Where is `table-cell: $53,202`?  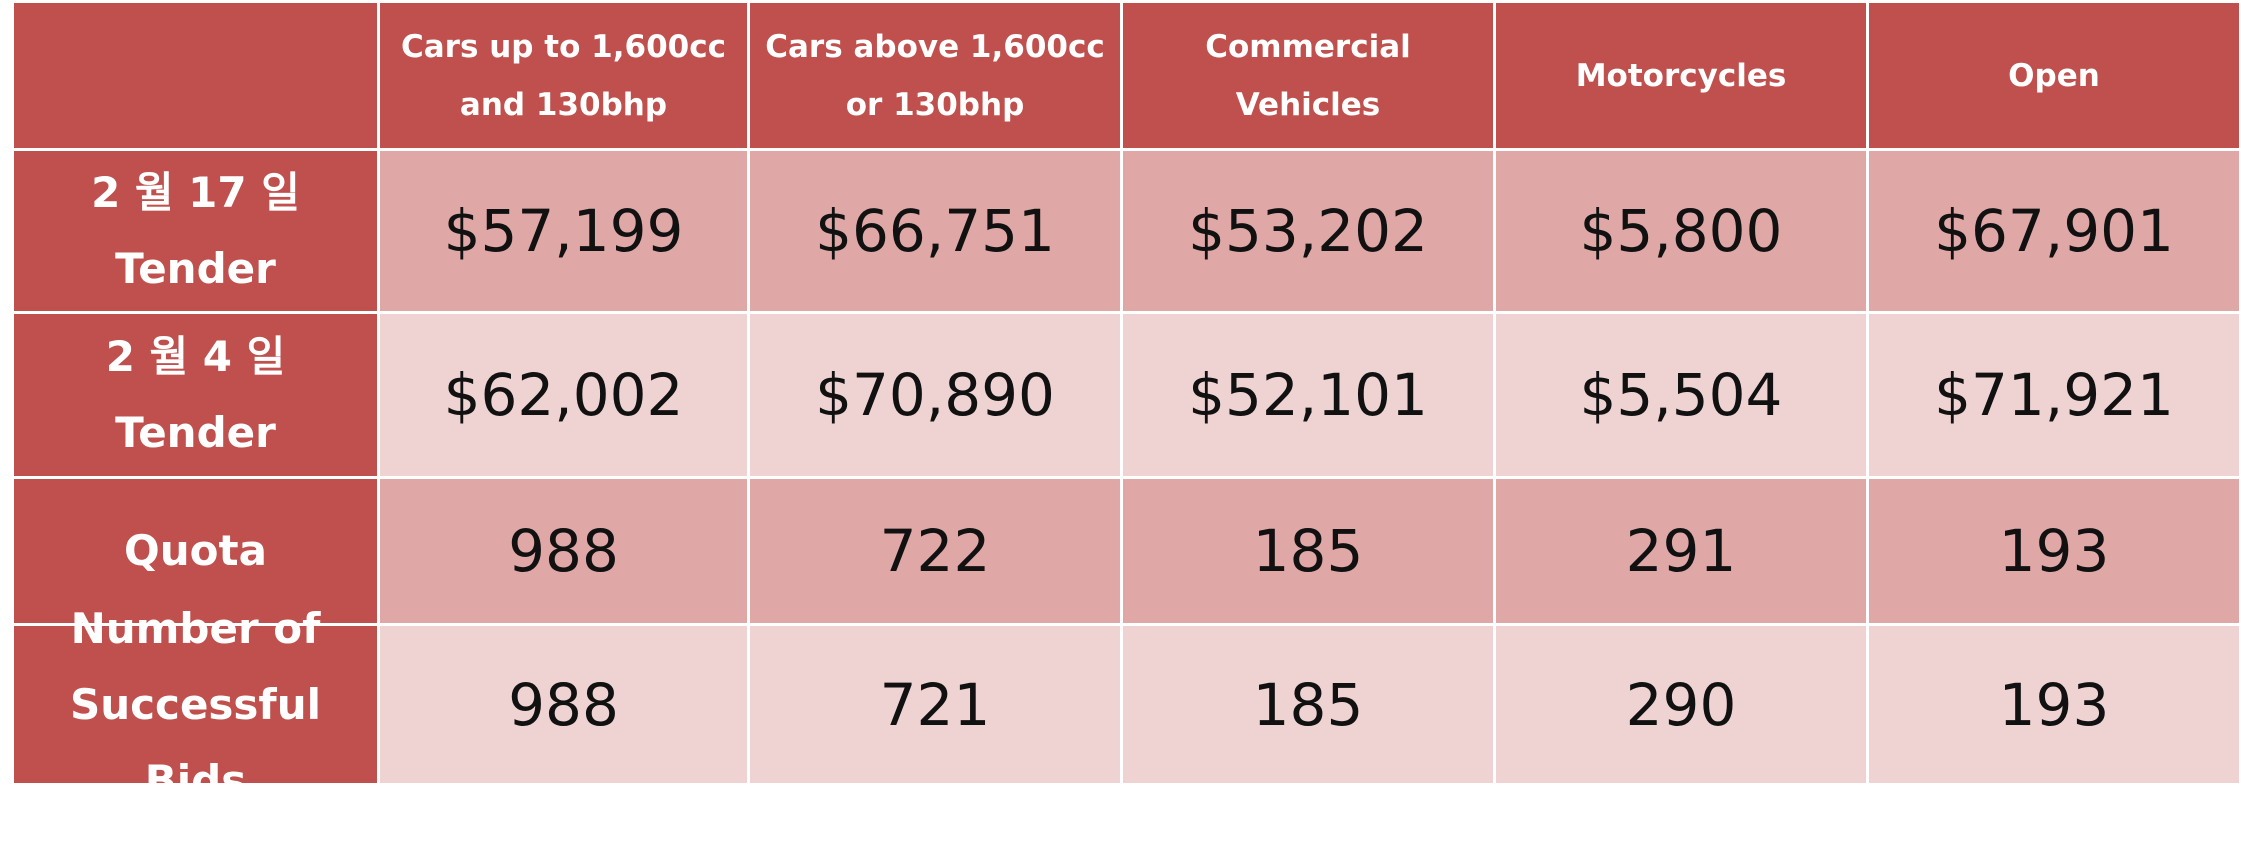 table-cell: $53,202 is located at coordinates (1308, 231).